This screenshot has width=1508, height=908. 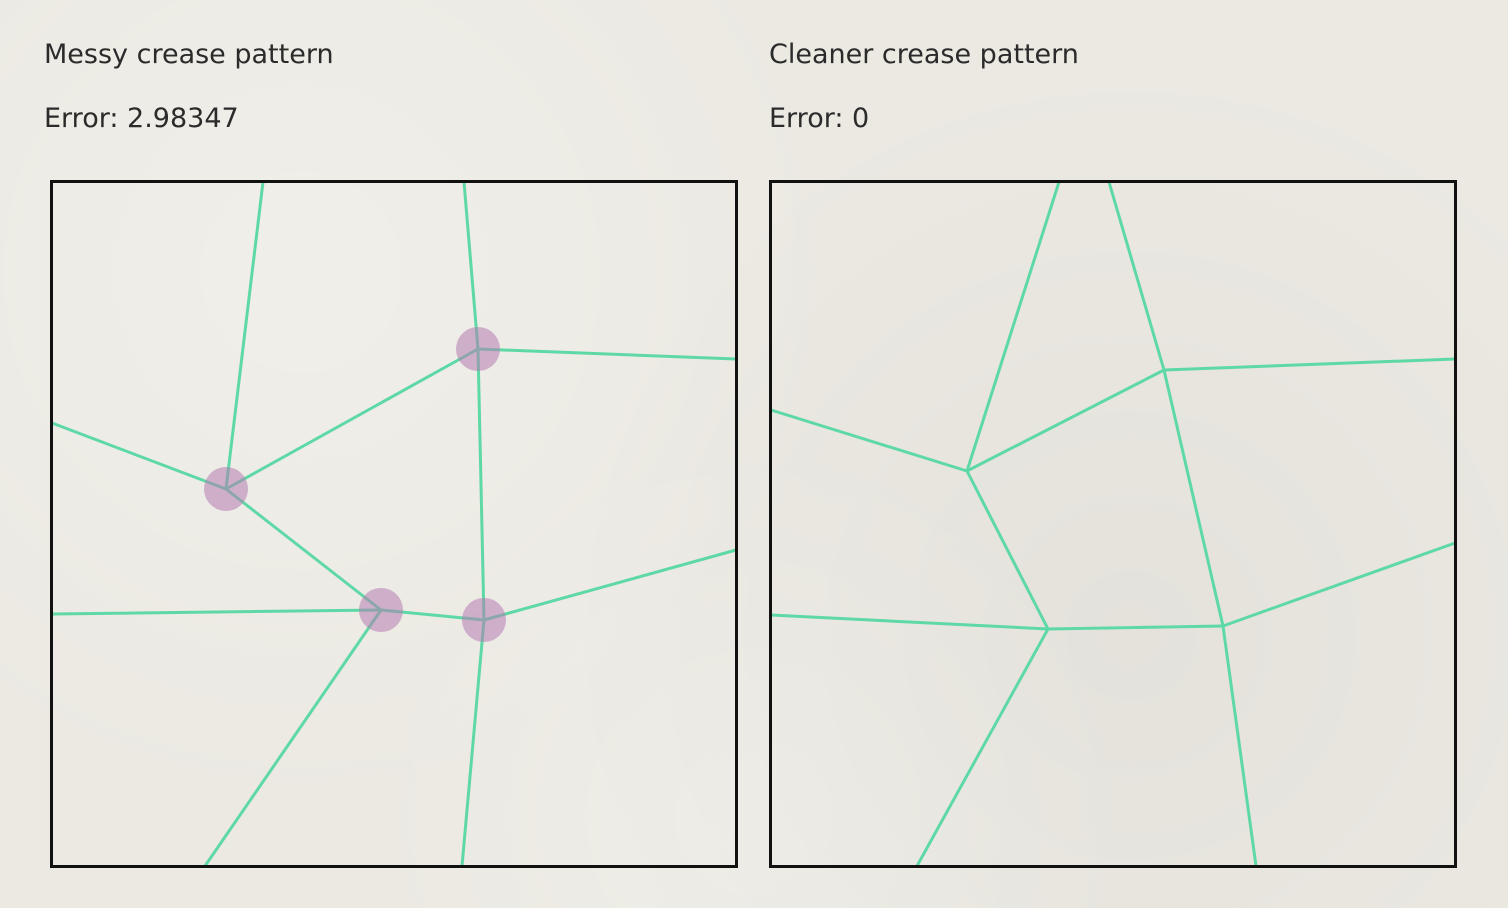 I want to click on clean-pattern-title: Cleaner crease pattern, so click(x=924, y=54).